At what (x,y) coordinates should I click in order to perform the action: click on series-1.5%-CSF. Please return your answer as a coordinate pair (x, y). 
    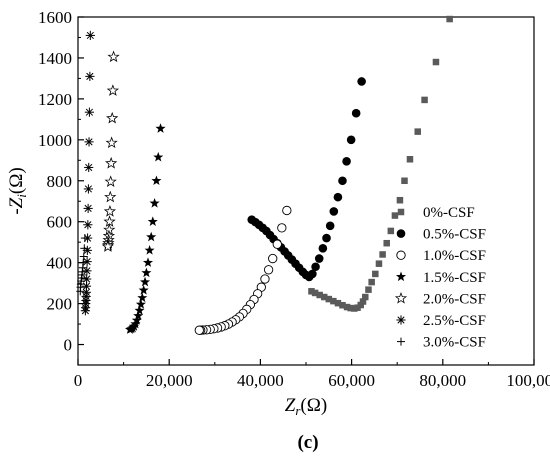
    Looking at the image, I should click on (145, 228).